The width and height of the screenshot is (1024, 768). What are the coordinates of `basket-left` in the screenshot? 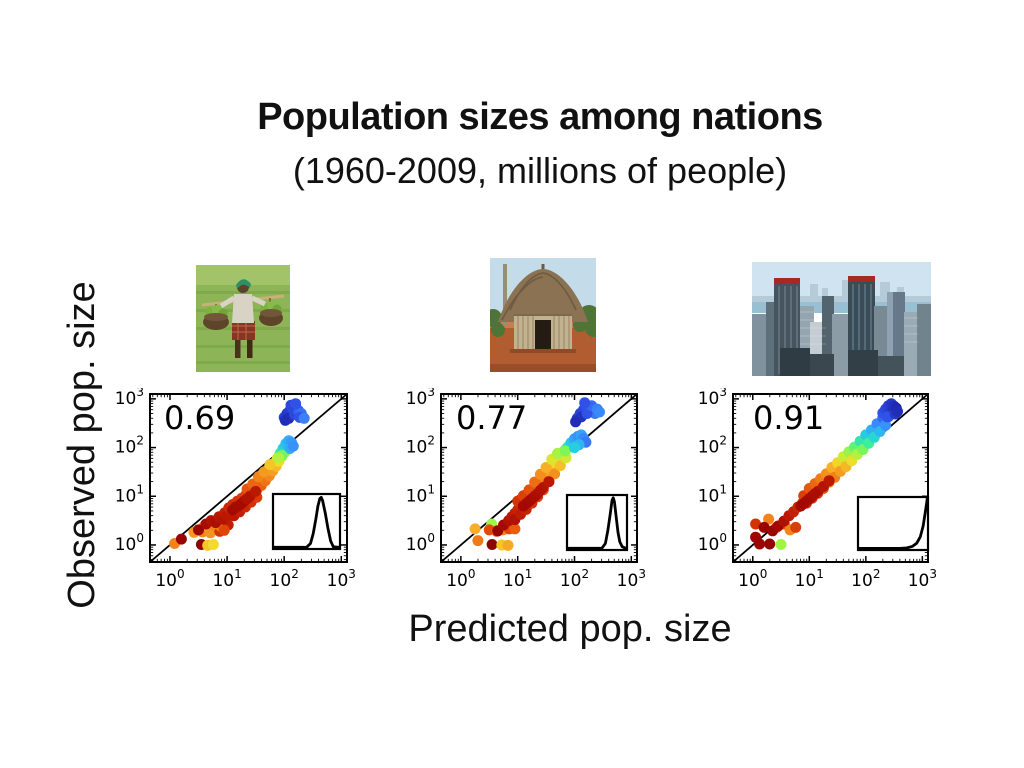 It's located at (216, 317).